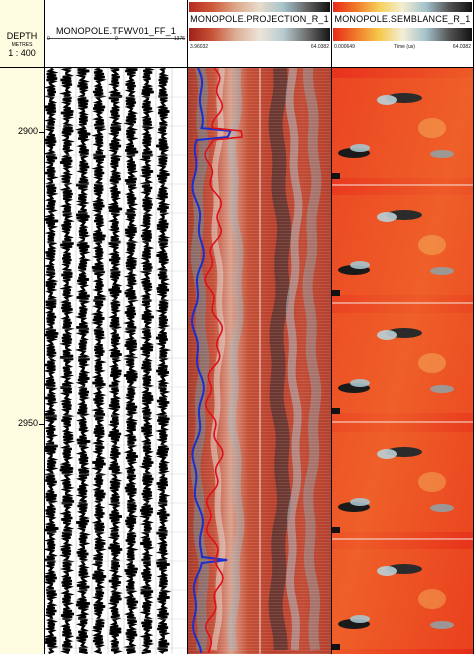 Image resolution: width=474 pixels, height=654 pixels. I want to click on depth-tick-label: 2950, so click(27, 423).